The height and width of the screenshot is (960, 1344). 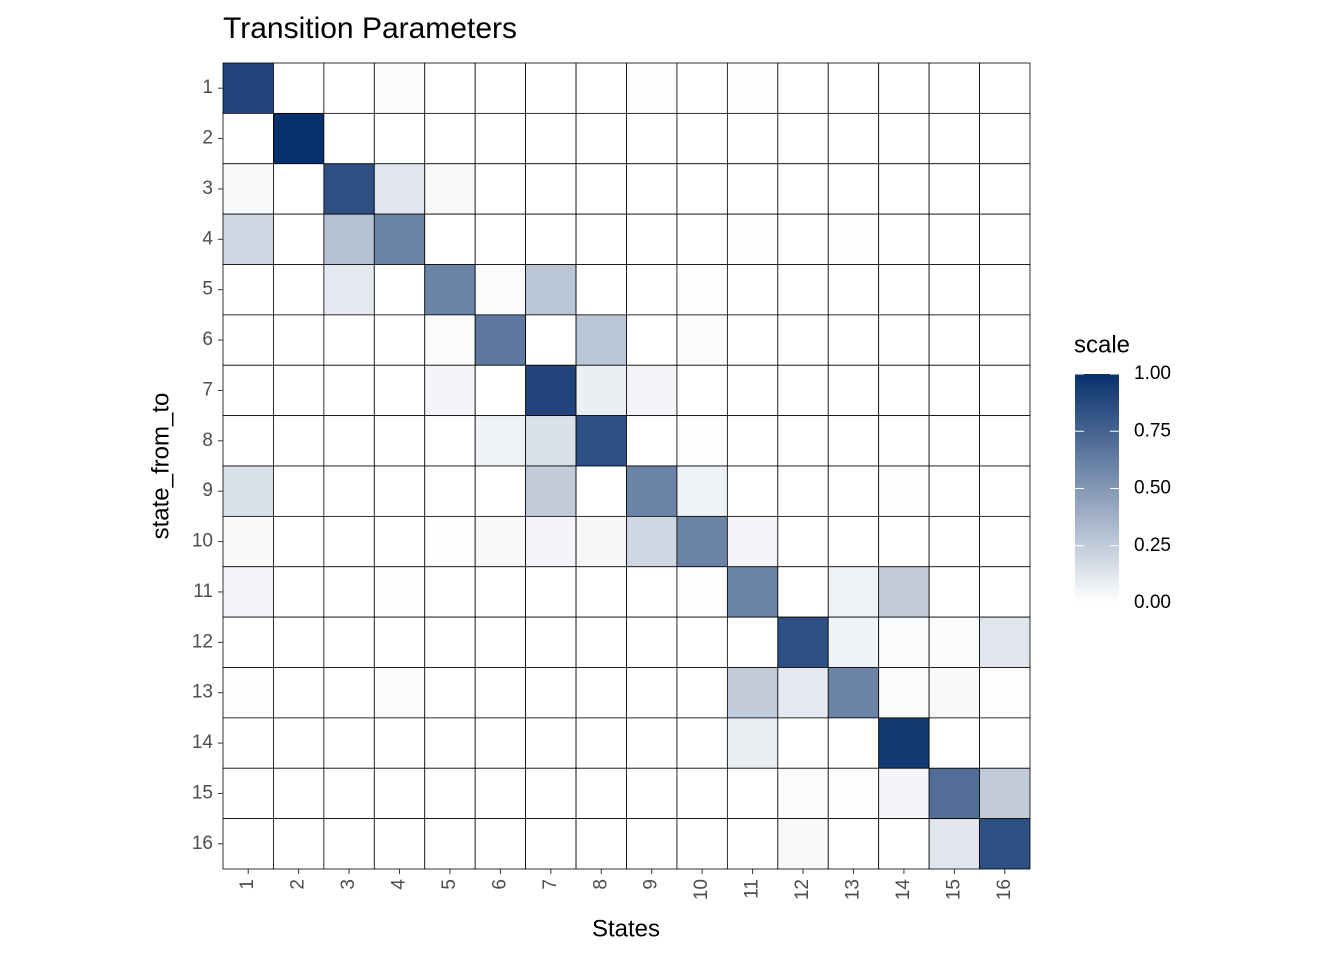 What do you see at coordinates (1152, 488) in the screenshot?
I see `colorbar-tick-label: 0.50` at bounding box center [1152, 488].